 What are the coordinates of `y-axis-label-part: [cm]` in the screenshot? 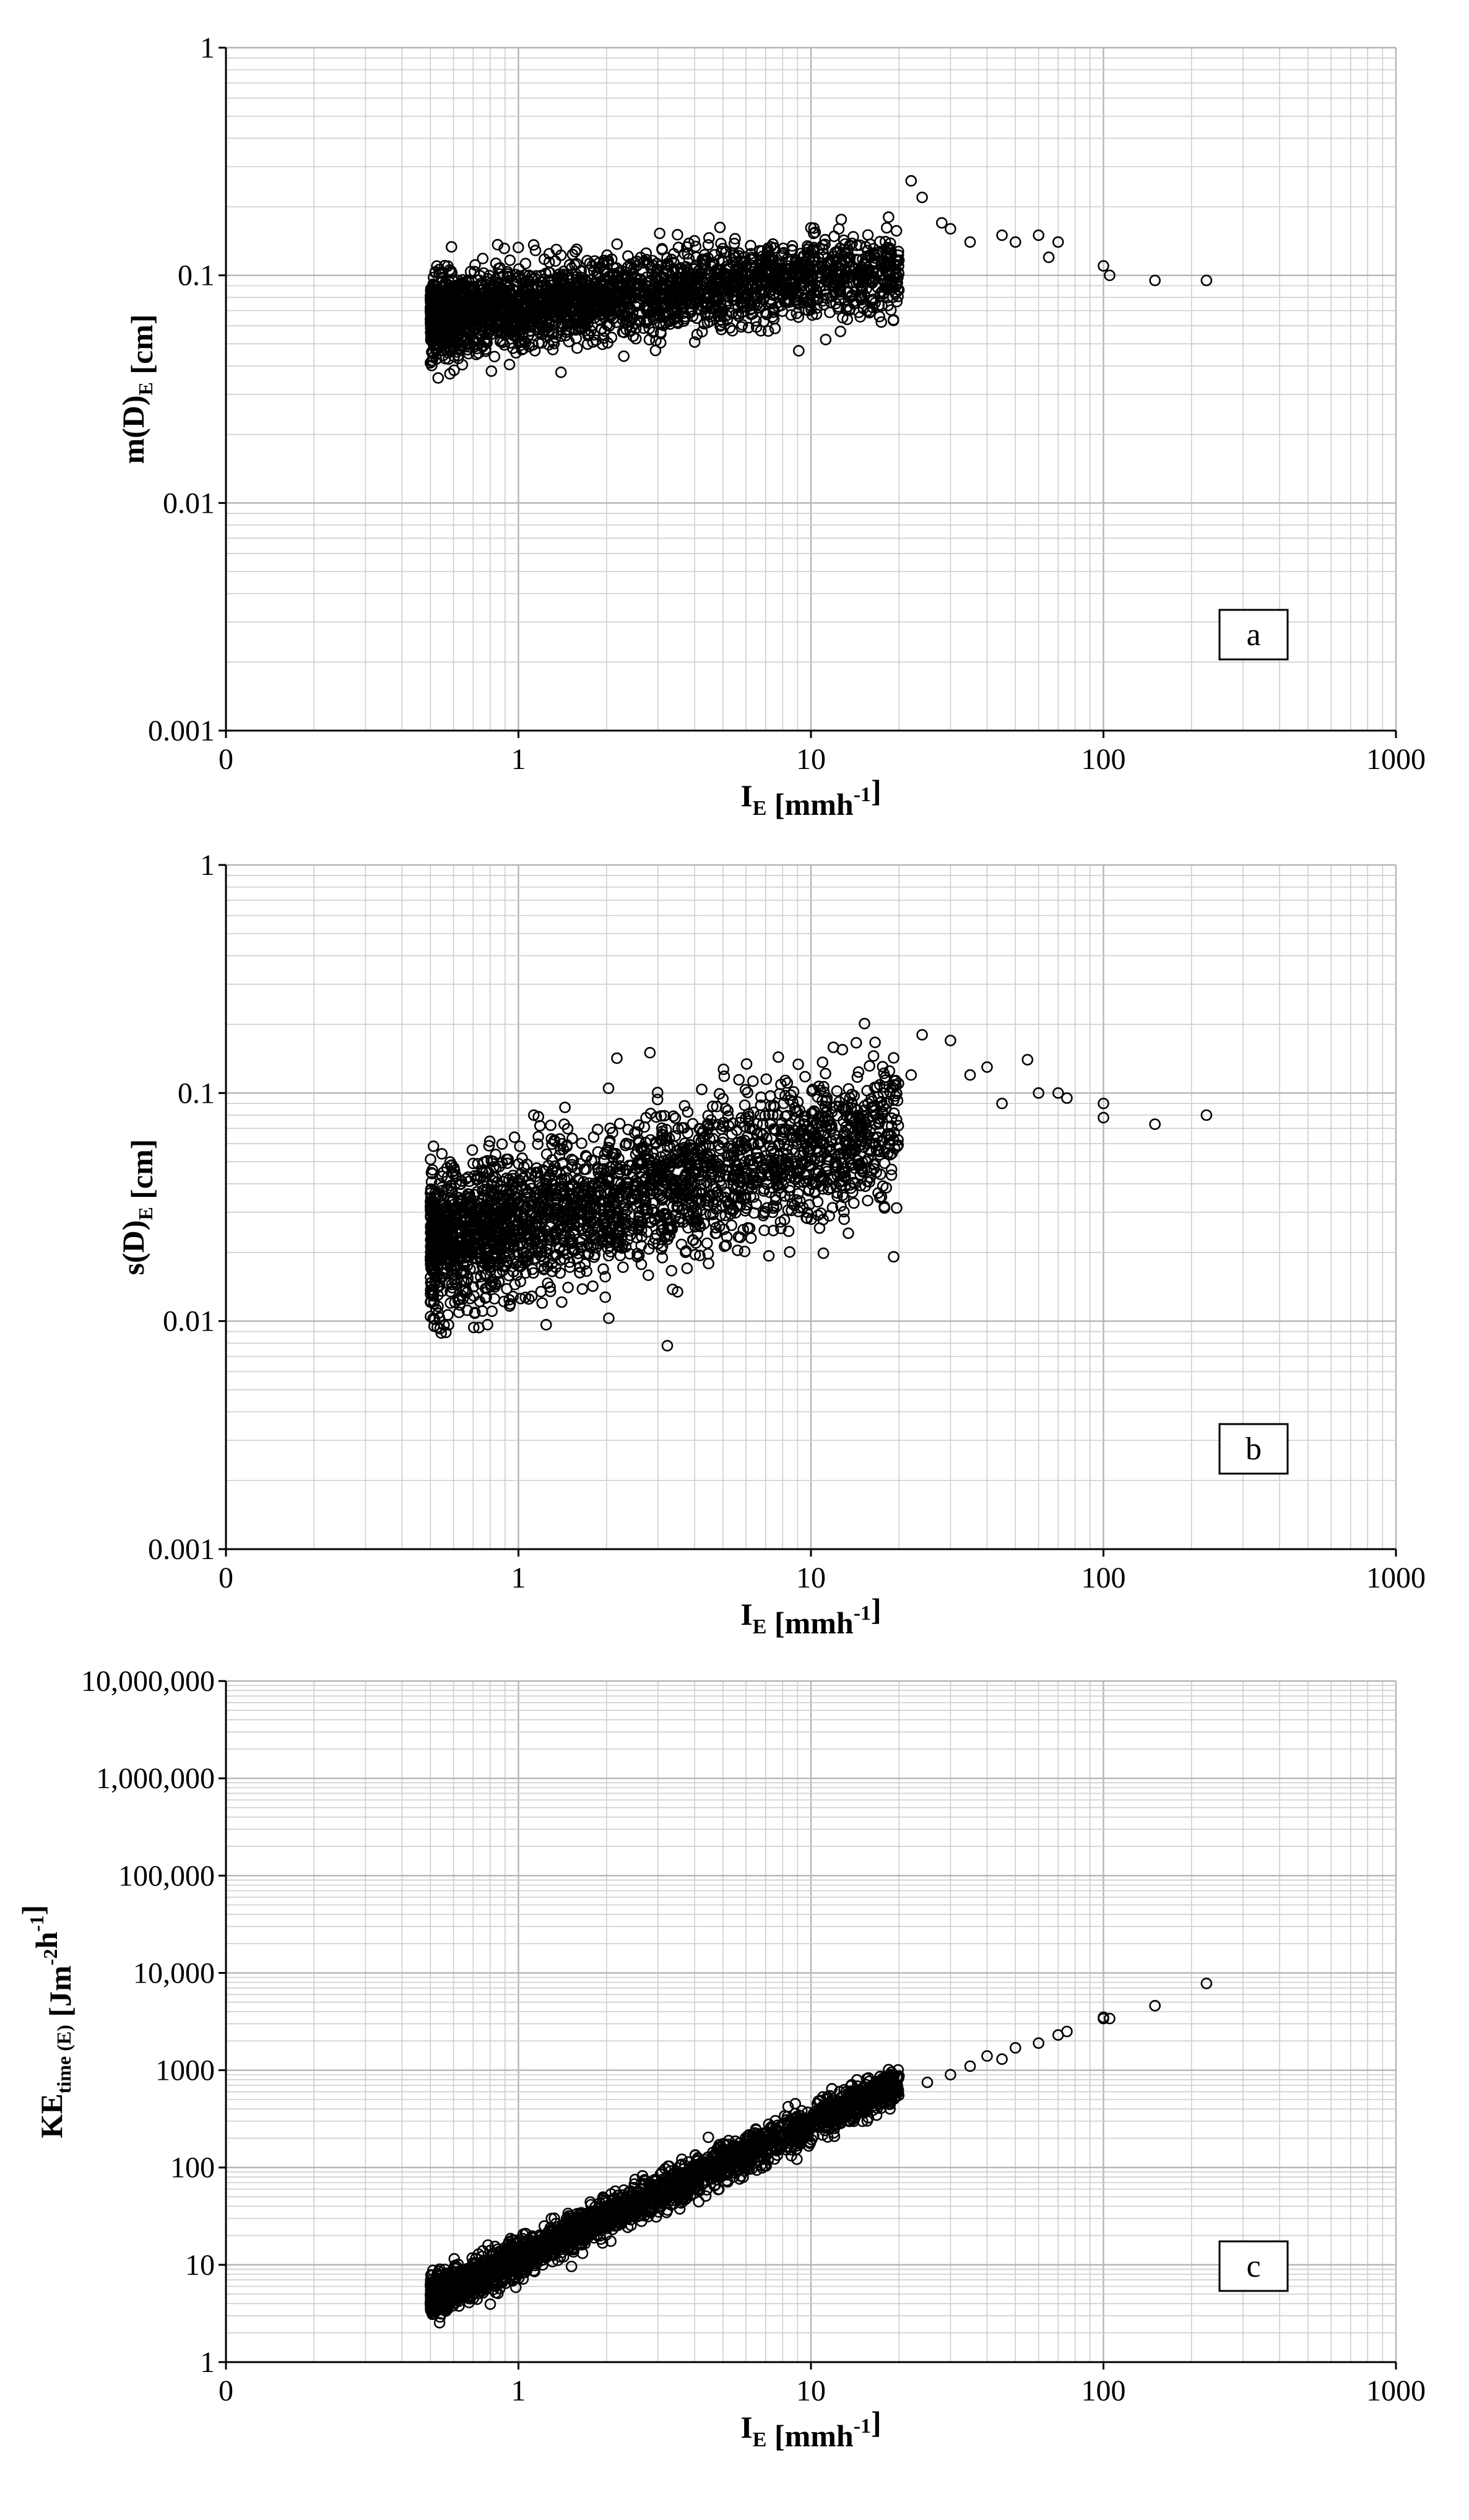 It's located at (142, 1173).